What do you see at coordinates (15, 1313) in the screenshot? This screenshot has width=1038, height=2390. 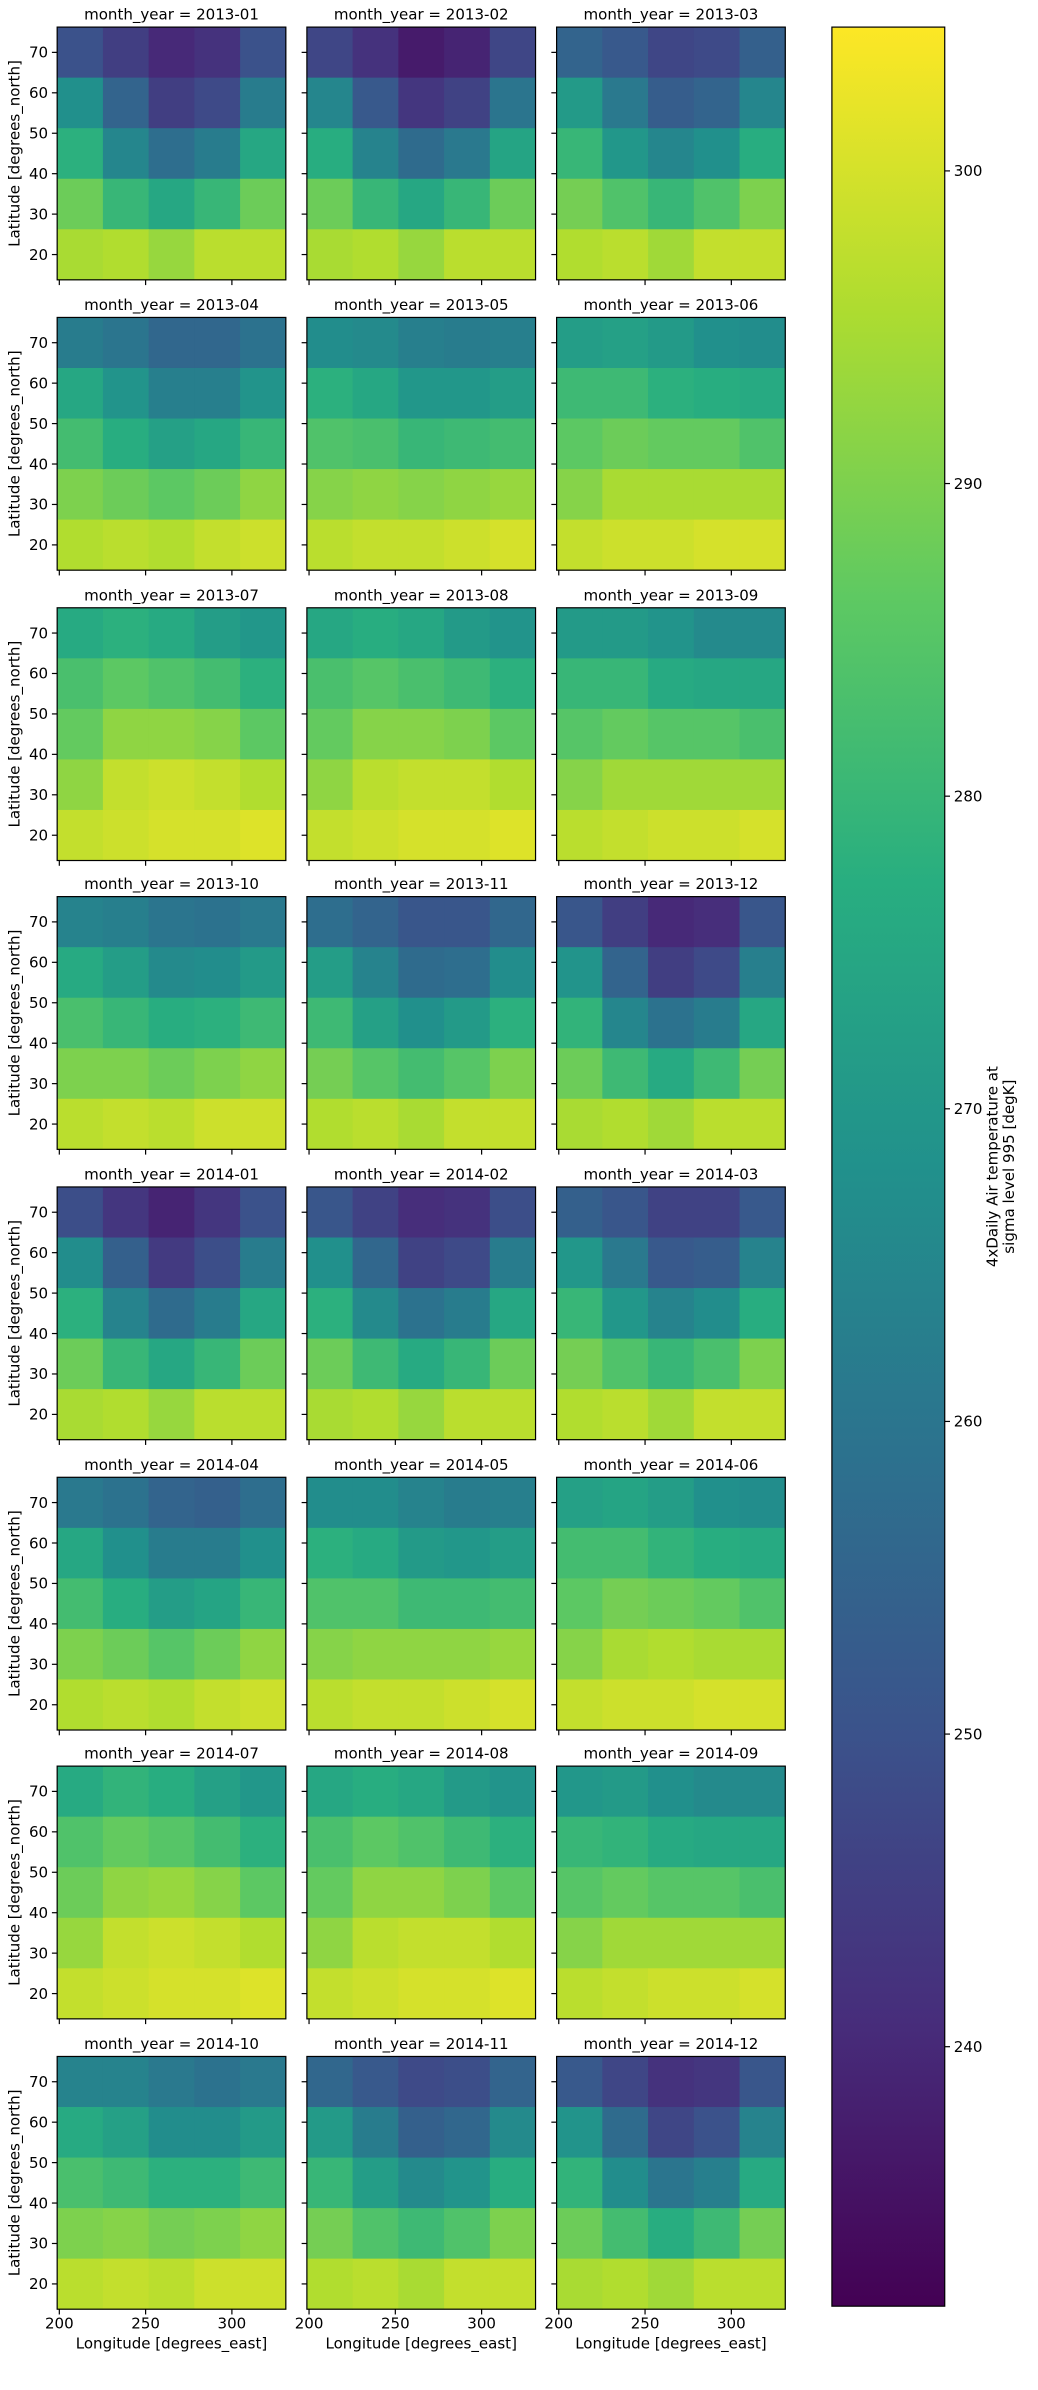 I see `y-axis-label: Latitude [degrees_north]` at bounding box center [15, 1313].